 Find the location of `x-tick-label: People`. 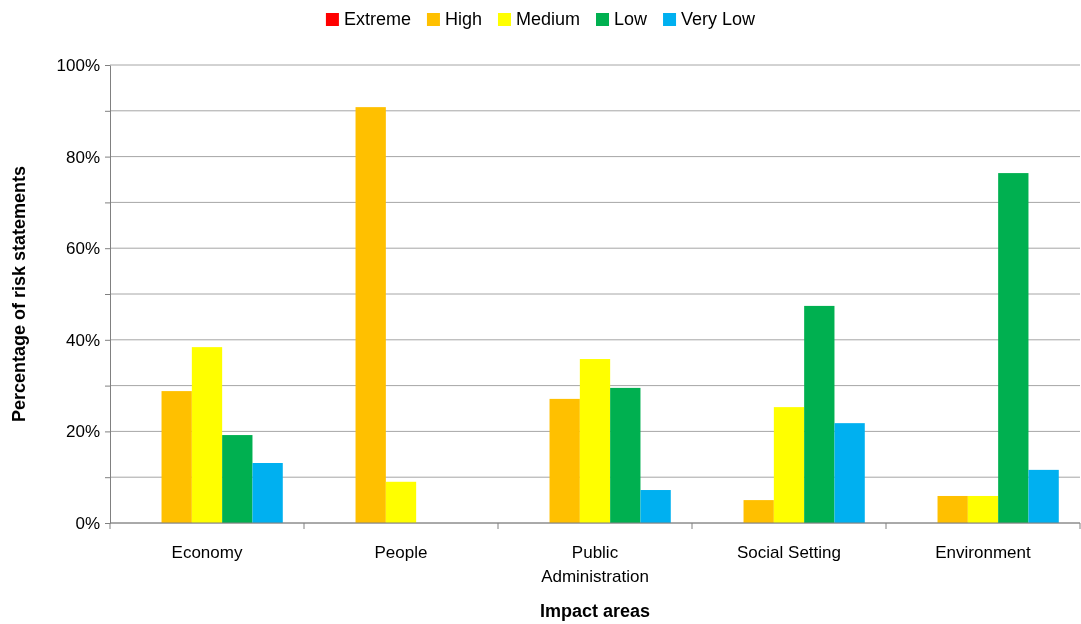

x-tick-label: People is located at coordinates (401, 552).